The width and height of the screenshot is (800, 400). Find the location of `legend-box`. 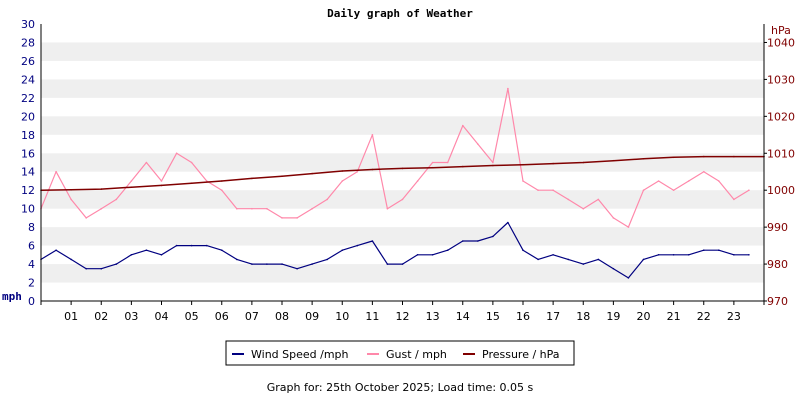

legend-box is located at coordinates (400, 353).